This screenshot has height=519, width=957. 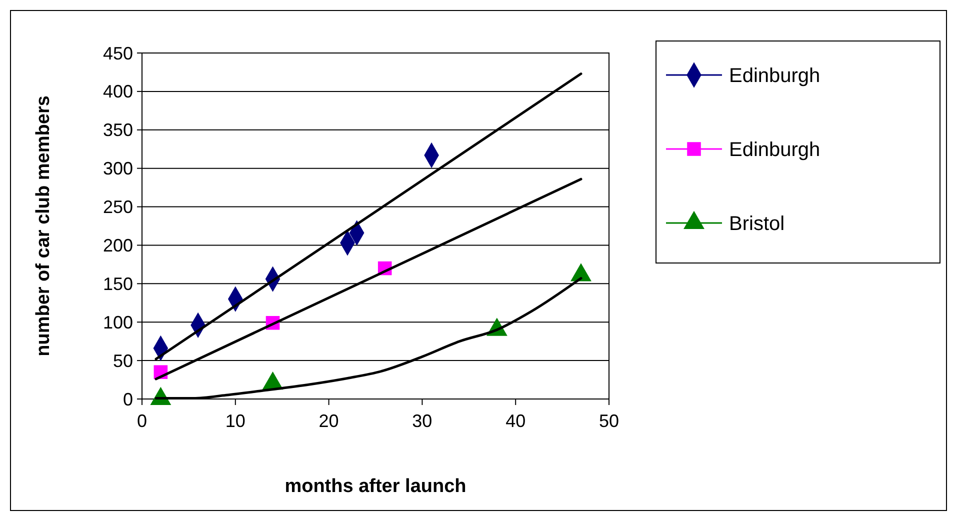 What do you see at coordinates (757, 224) in the screenshot?
I see `legend-label: Bristol` at bounding box center [757, 224].